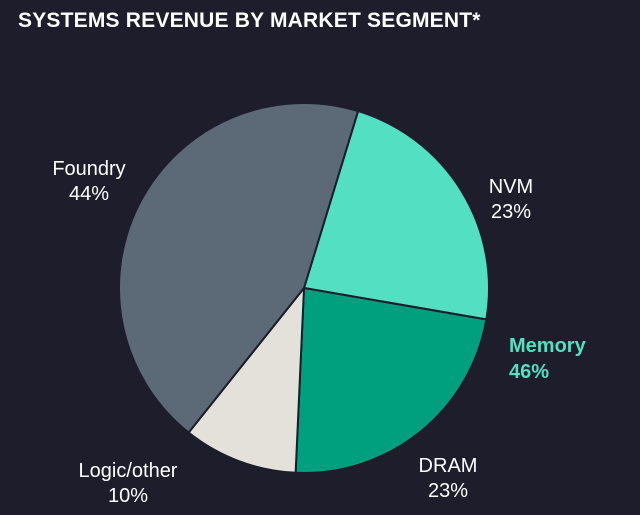  Describe the element at coordinates (448, 491) in the screenshot. I see `slice-pct-dram: 23%` at that location.